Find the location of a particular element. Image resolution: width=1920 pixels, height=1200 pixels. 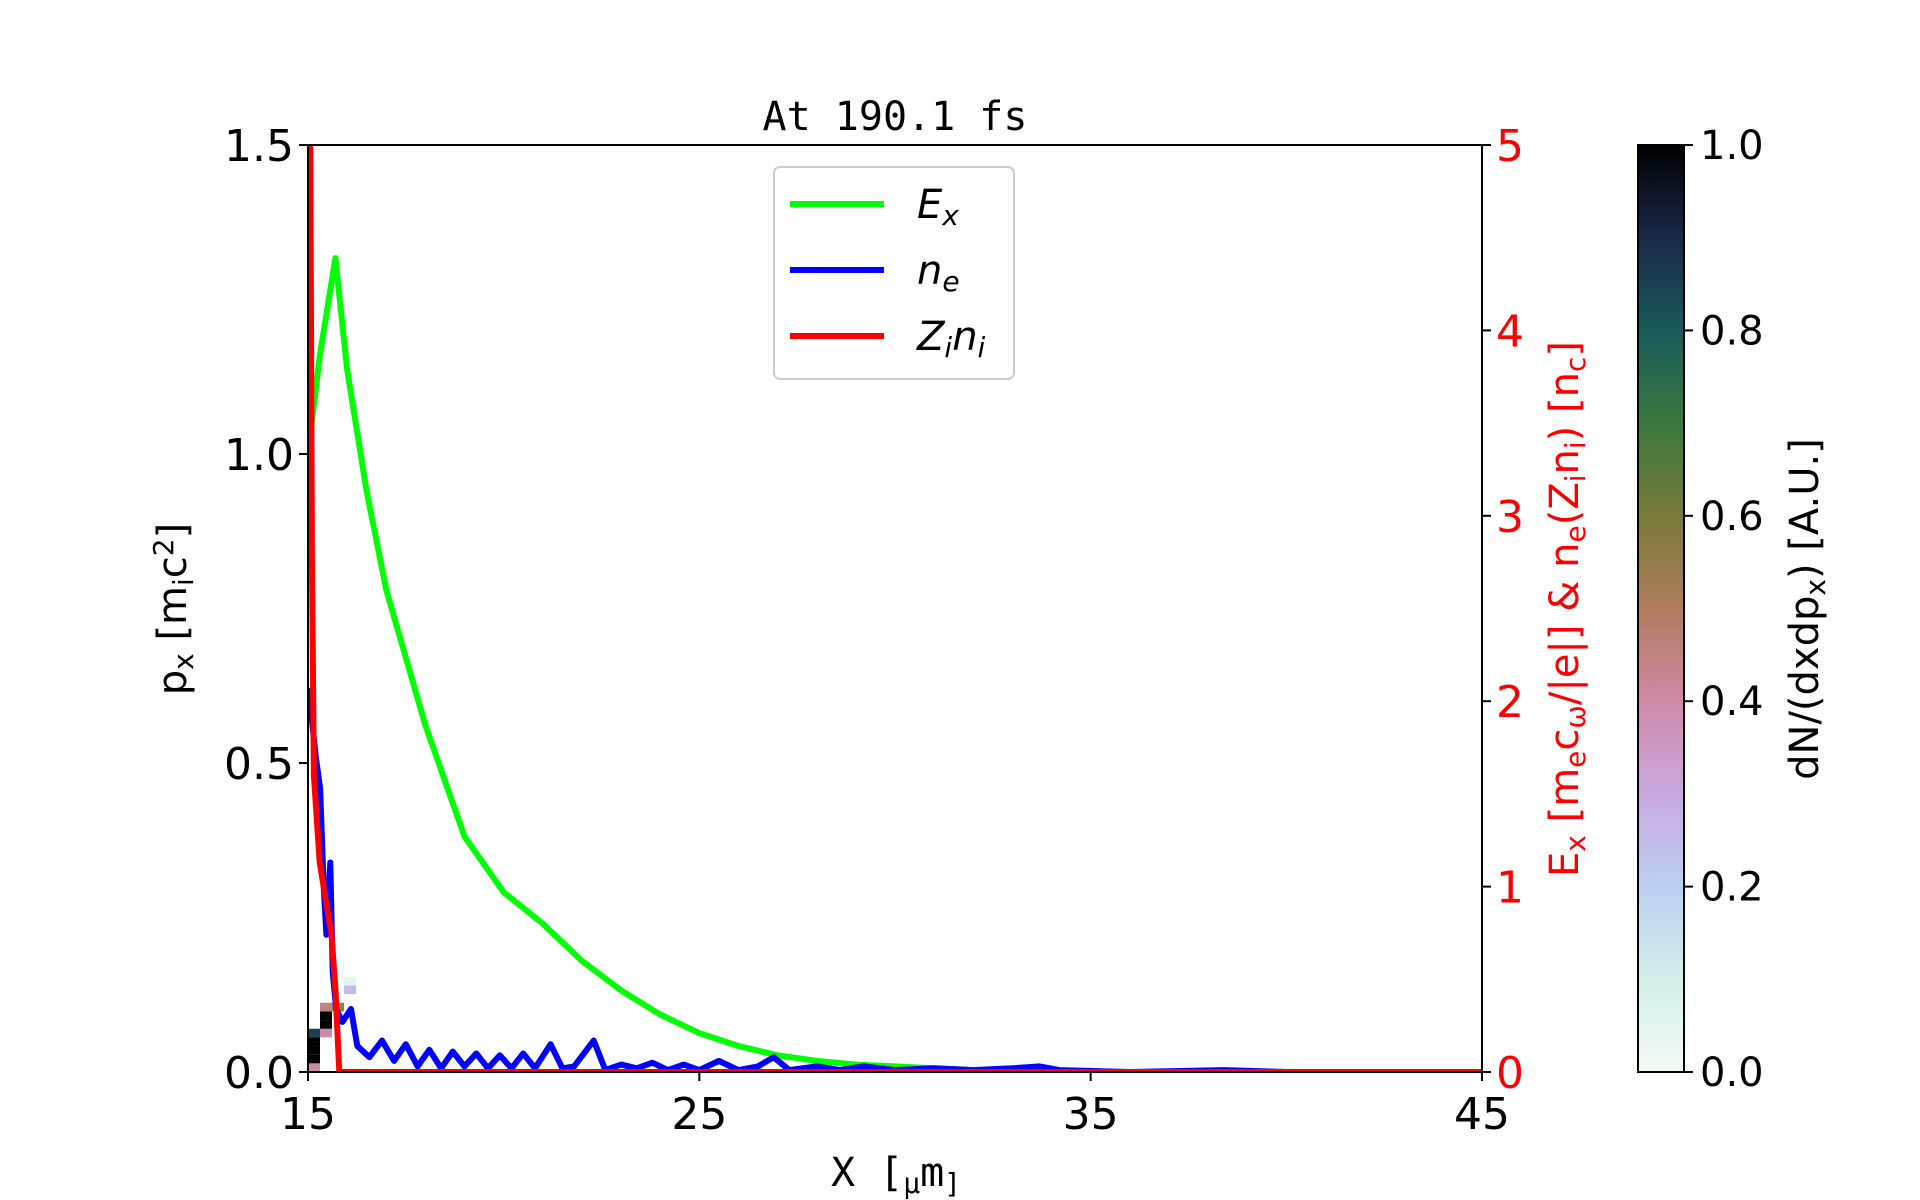

legend: Ex ne Zini is located at coordinates (894, 273).